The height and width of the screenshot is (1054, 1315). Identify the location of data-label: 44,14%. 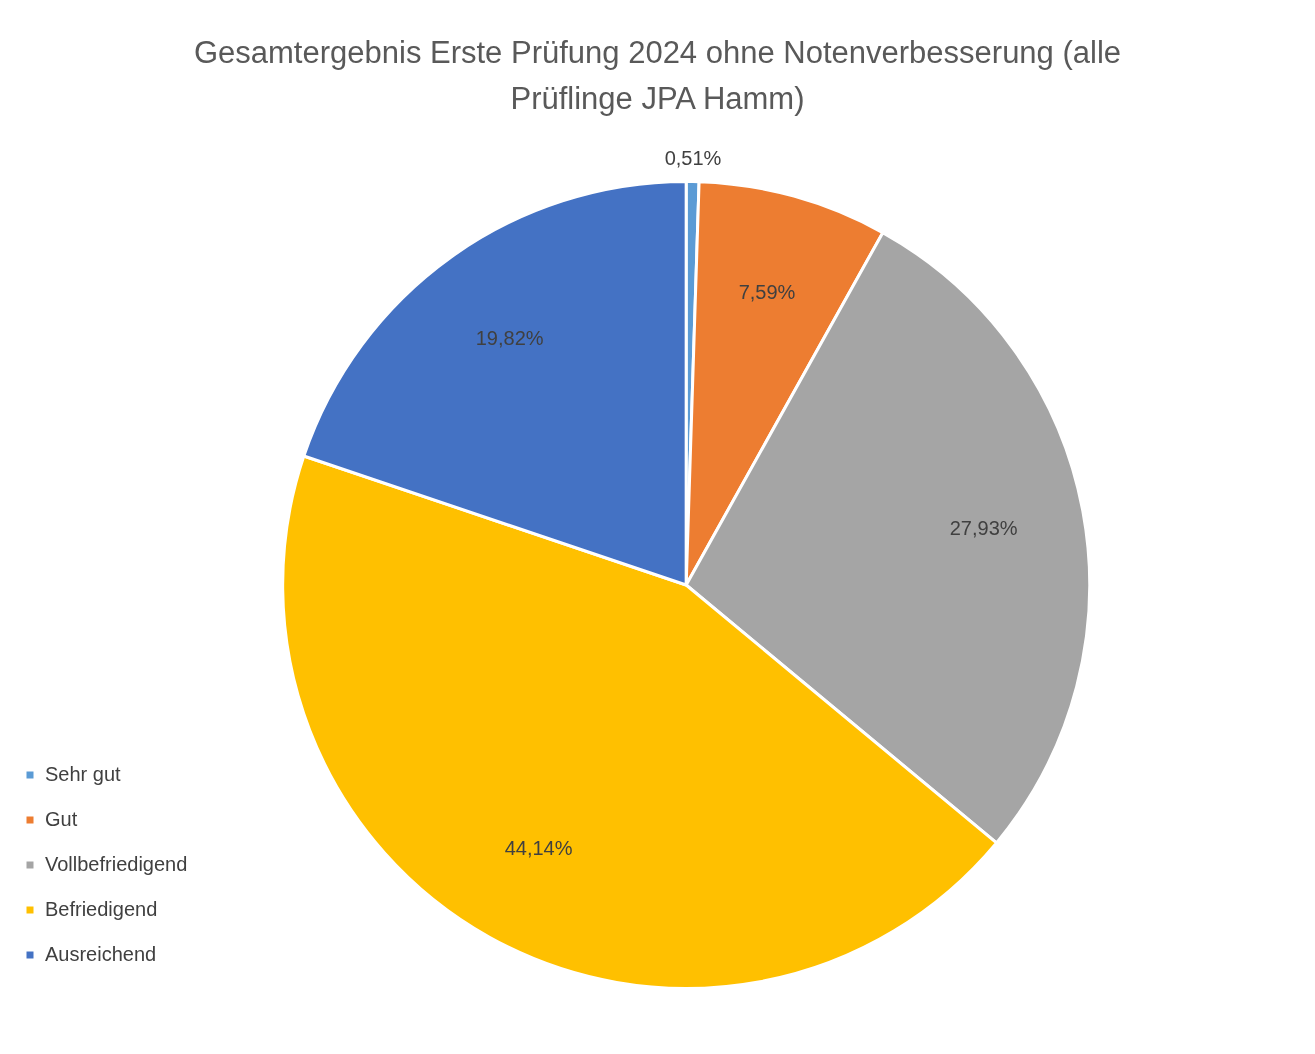
(538, 847).